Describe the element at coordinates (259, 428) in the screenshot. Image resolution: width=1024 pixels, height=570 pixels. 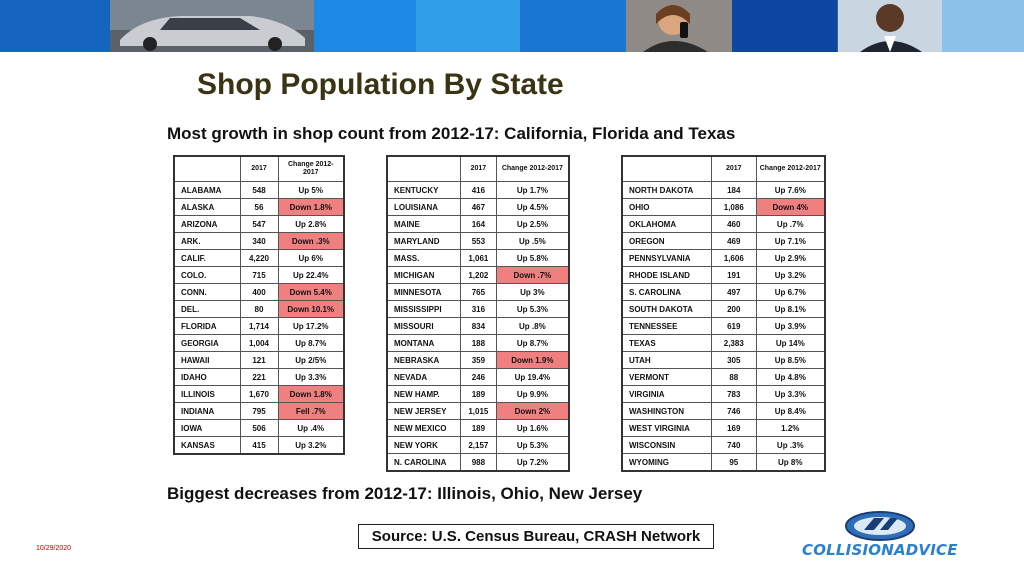
I see `table-row: IOWA 506 Up .4%` at that location.